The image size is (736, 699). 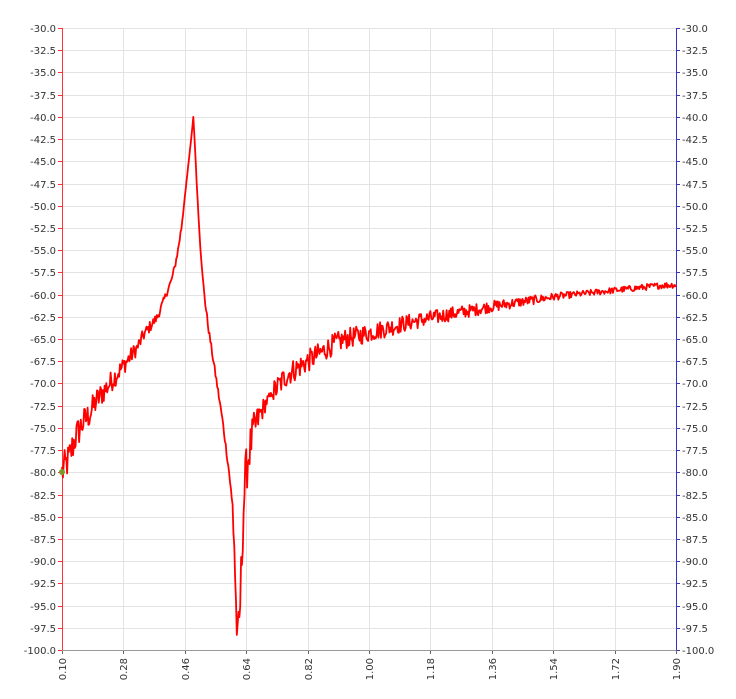 I want to click on y-tick-label-left: -42.5, so click(x=43, y=140).